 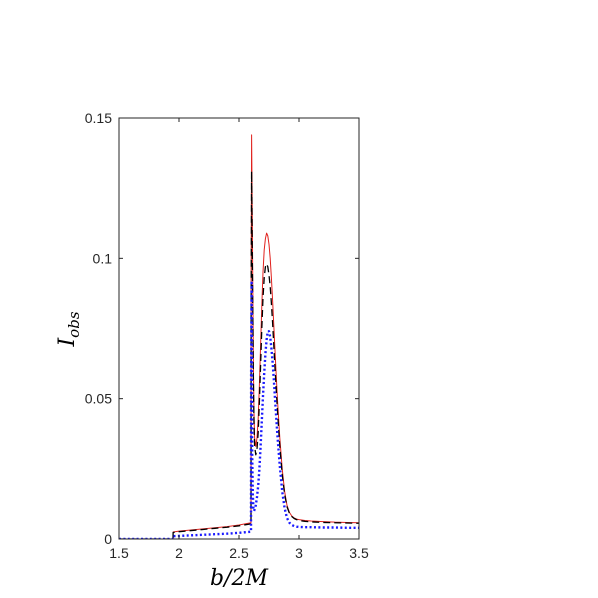 I want to click on y-tick-label: 0.15, so click(x=98, y=118).